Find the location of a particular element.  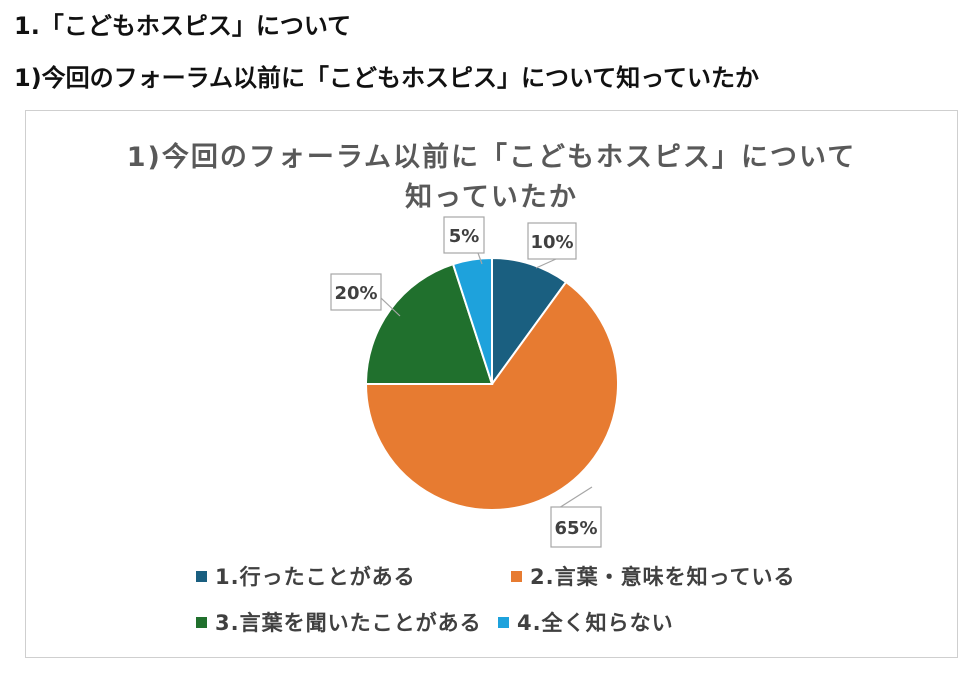

svg-text: 5% is located at coordinates (464, 236).